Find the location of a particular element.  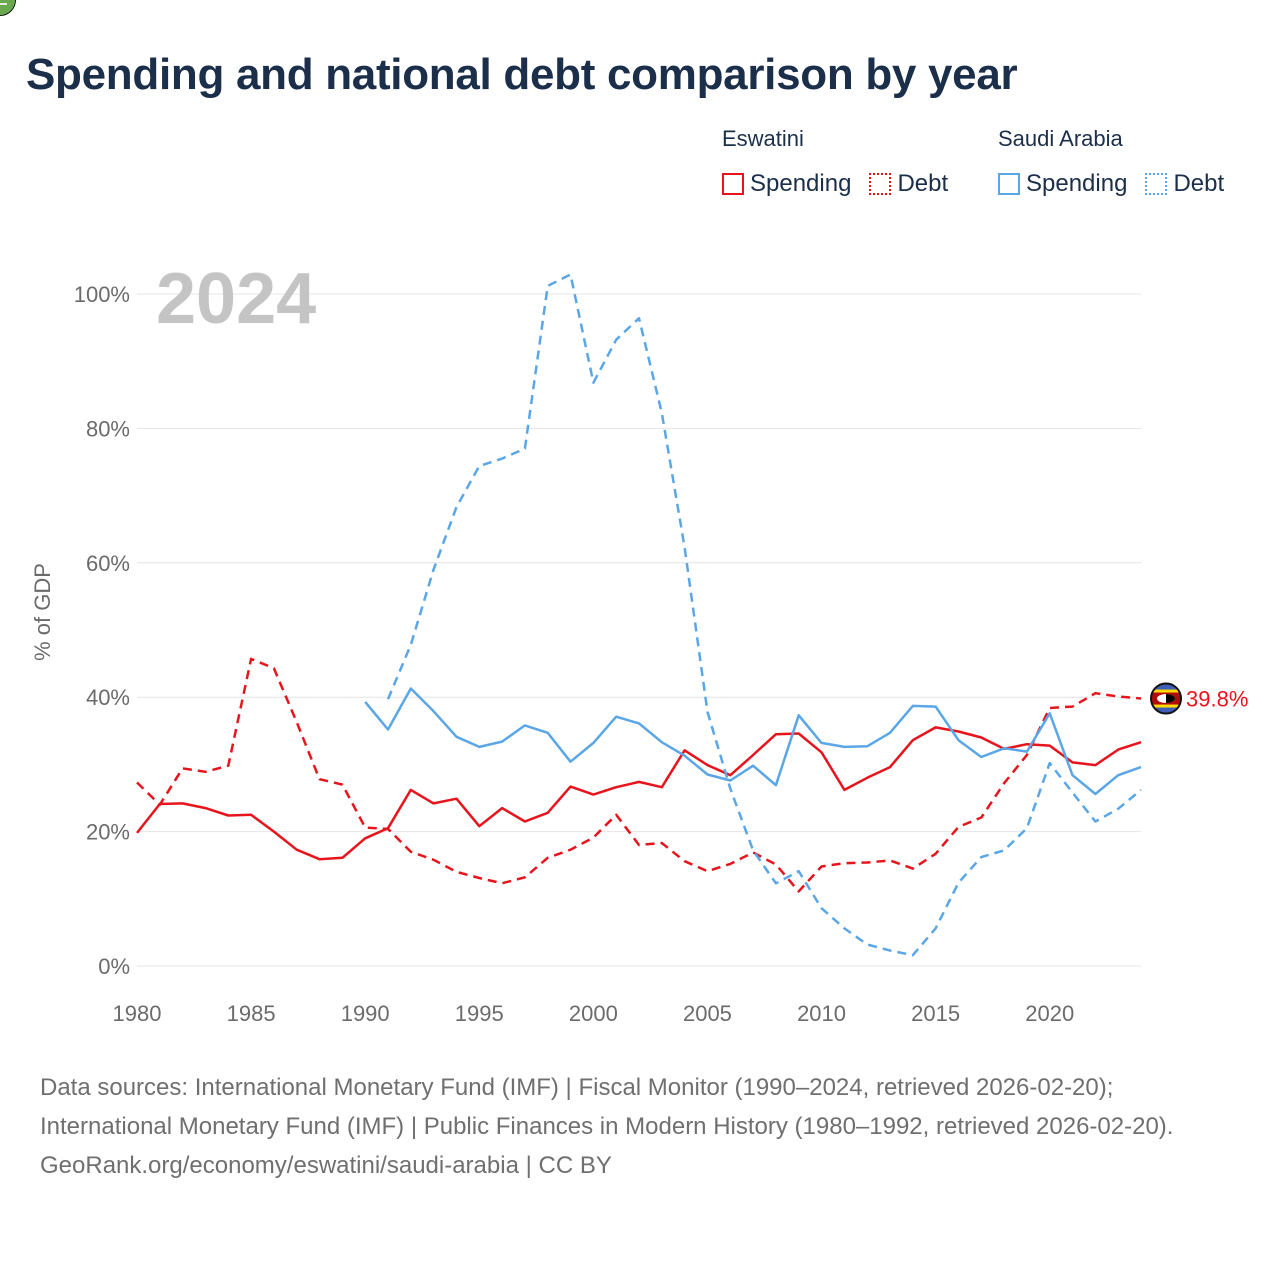

y-tick-label: 80% is located at coordinates (108, 428).